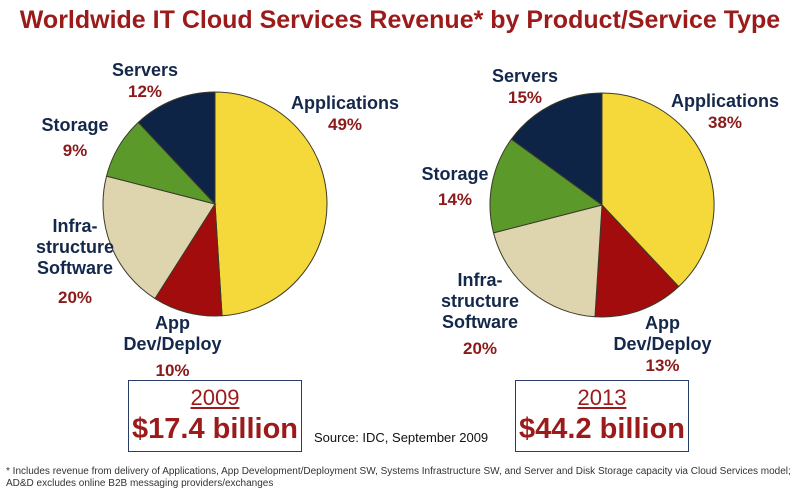 This screenshot has width=800, height=493. What do you see at coordinates (602, 416) in the screenshot?
I see `total-box-2013: 2013 $44.2 billion` at bounding box center [602, 416].